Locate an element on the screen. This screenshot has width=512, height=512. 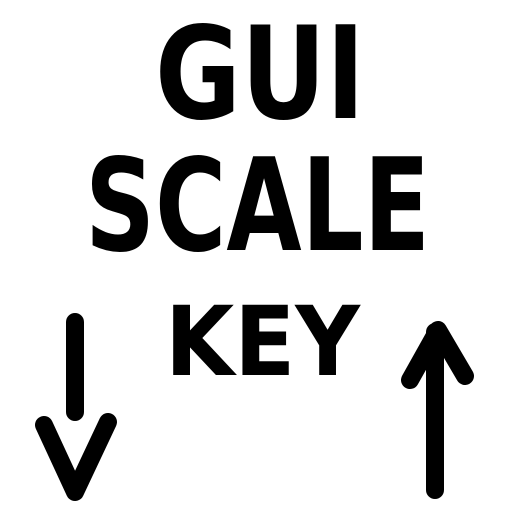
word-gui: GUI is located at coordinates (260, 74).